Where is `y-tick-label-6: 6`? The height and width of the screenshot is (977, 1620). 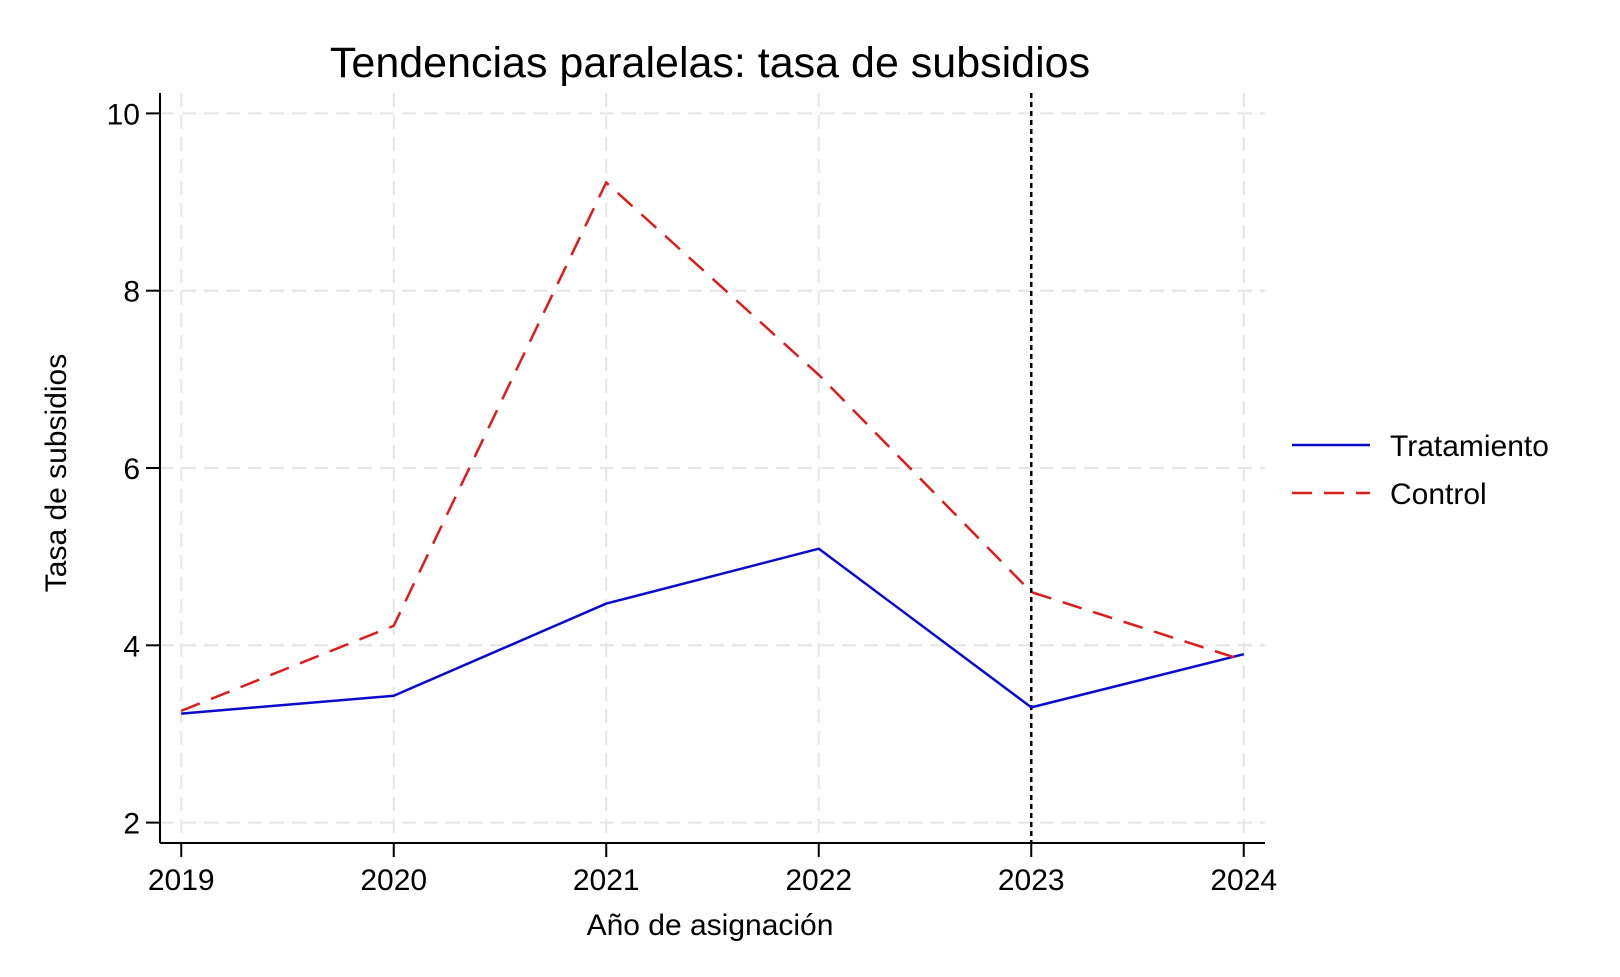 y-tick-label-6: 6 is located at coordinates (131, 469).